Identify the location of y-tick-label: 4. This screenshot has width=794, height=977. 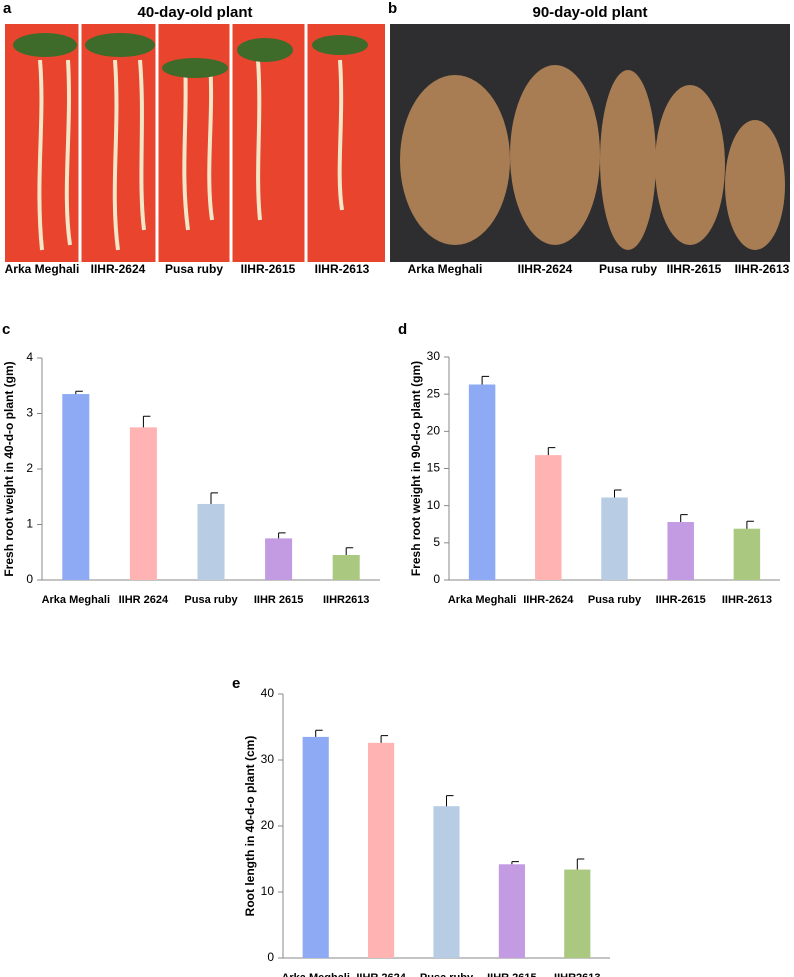
(29, 357).